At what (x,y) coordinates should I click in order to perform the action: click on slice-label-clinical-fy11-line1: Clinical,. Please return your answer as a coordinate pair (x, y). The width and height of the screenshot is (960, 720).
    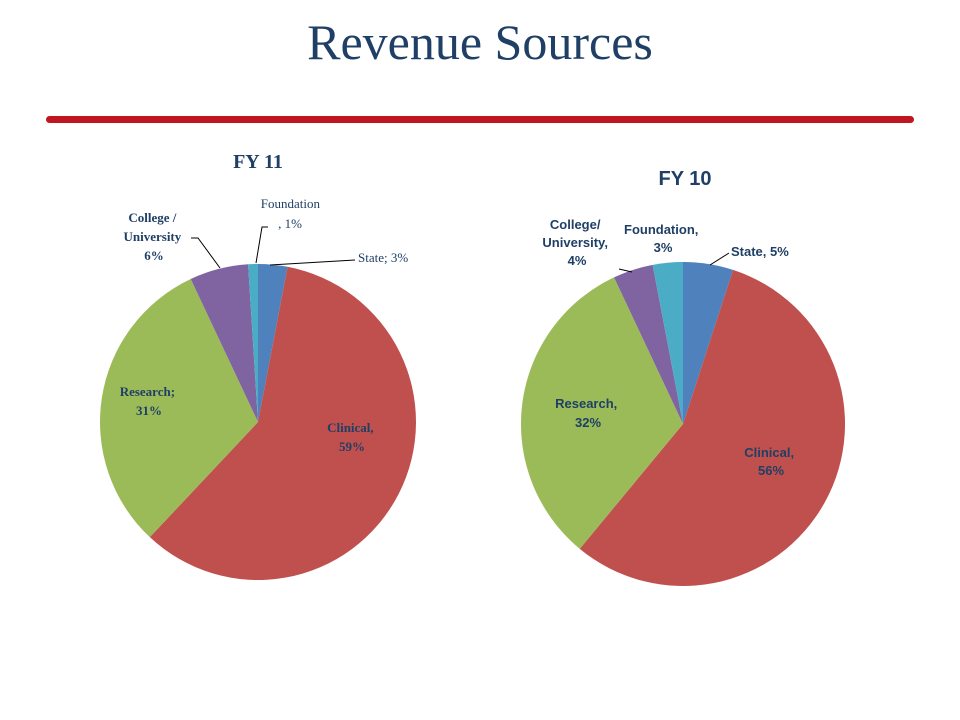
    Looking at the image, I should click on (350, 427).